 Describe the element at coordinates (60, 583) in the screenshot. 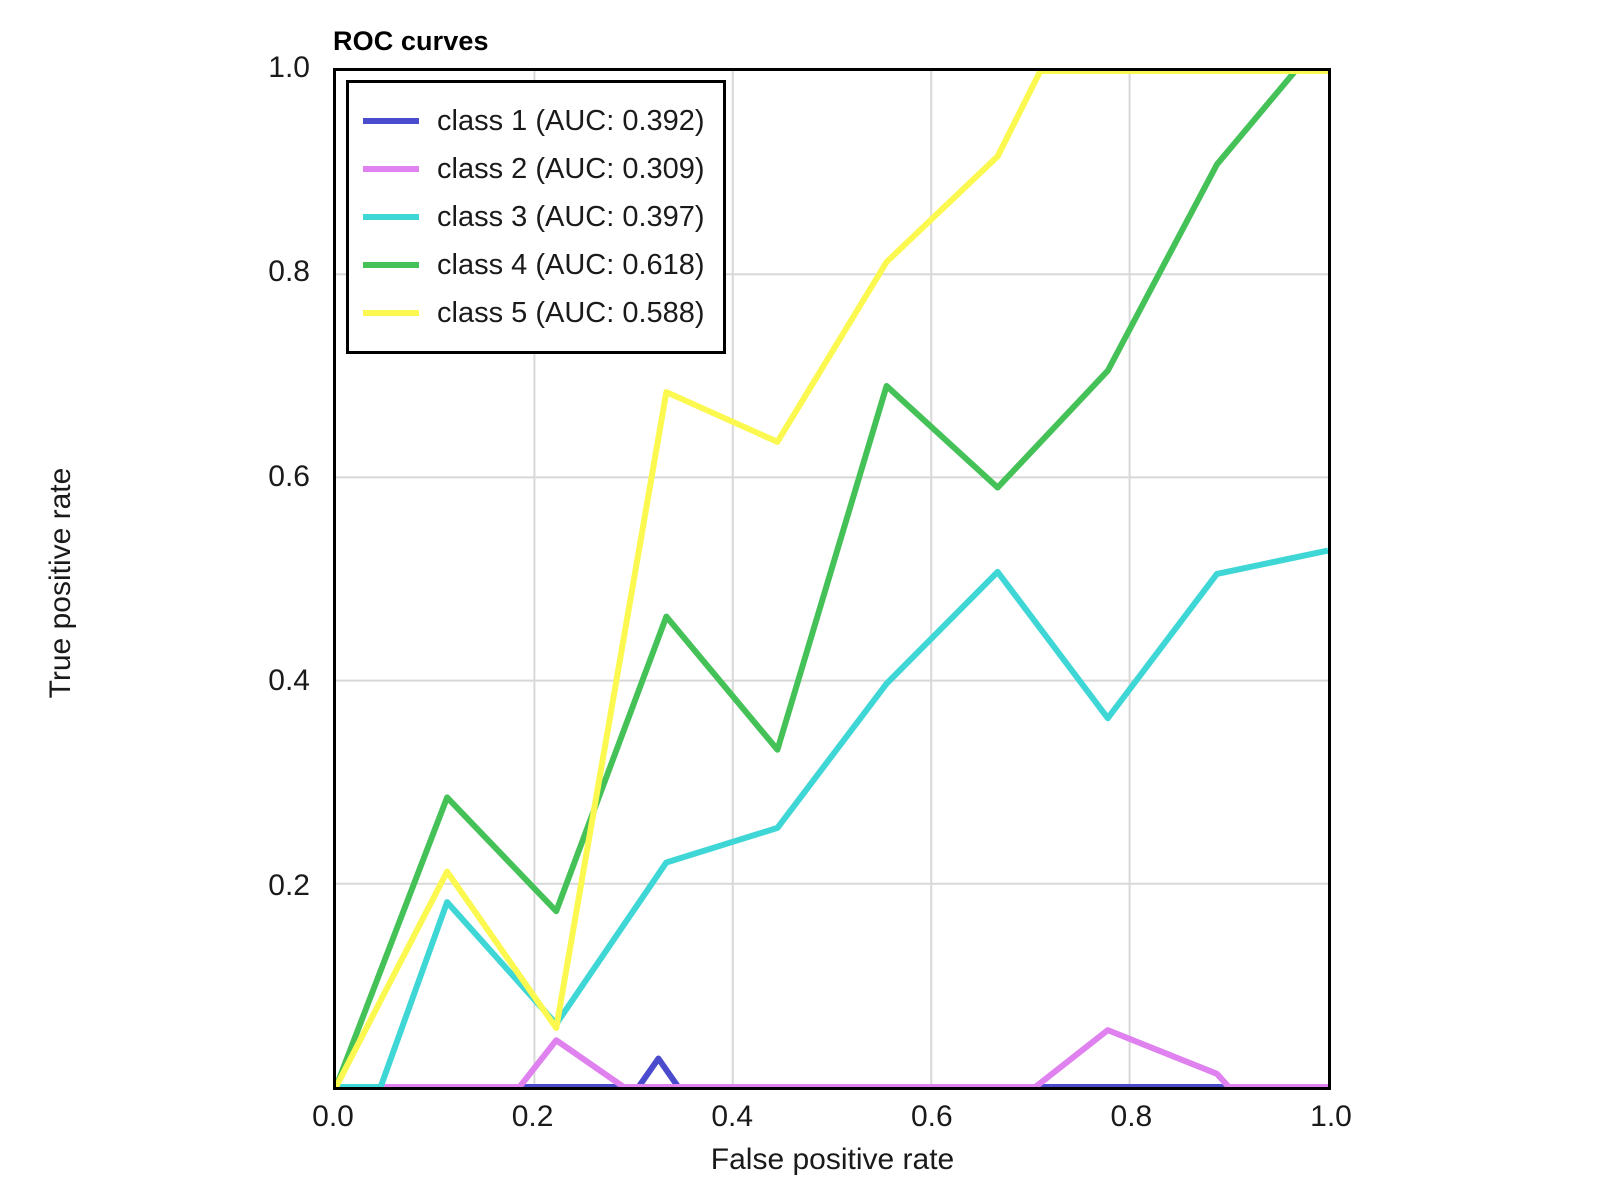

I see `y-axis-label: True positive rate` at that location.